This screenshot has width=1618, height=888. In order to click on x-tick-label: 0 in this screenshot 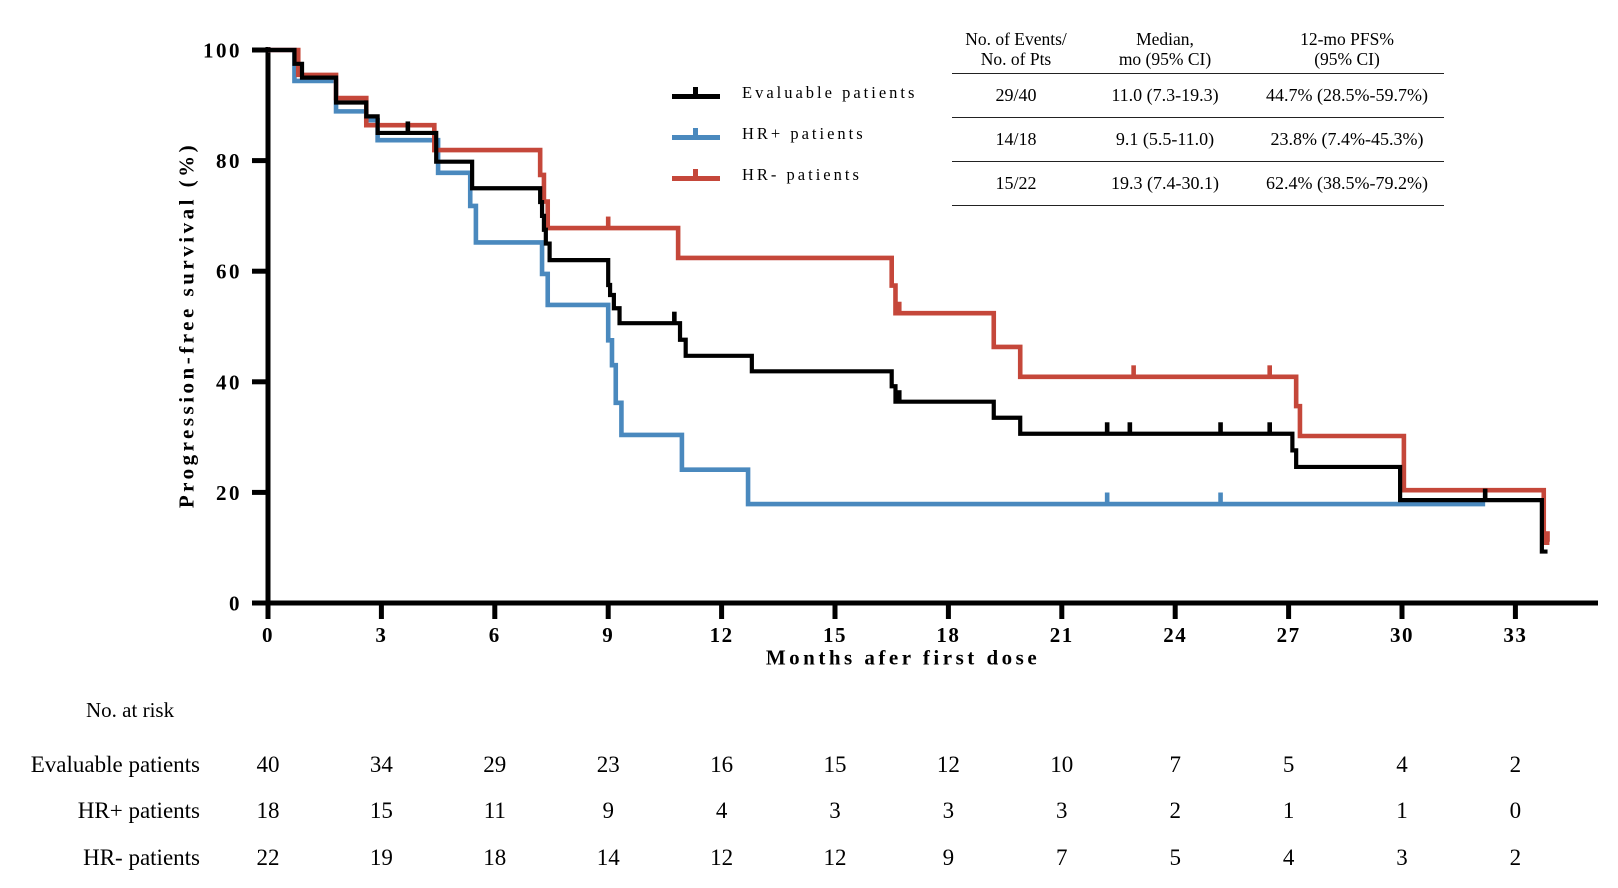, I will do `click(268, 635)`.